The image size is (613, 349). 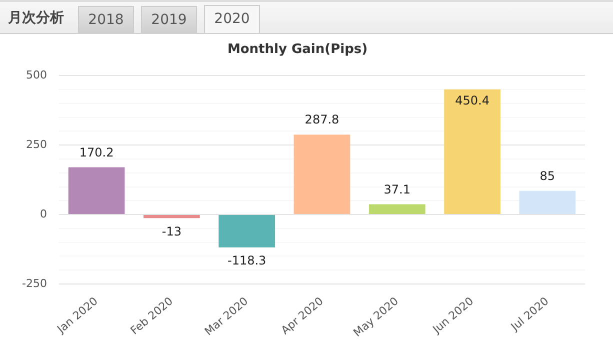 I want to click on y-tick-label: 250, so click(x=36, y=144).